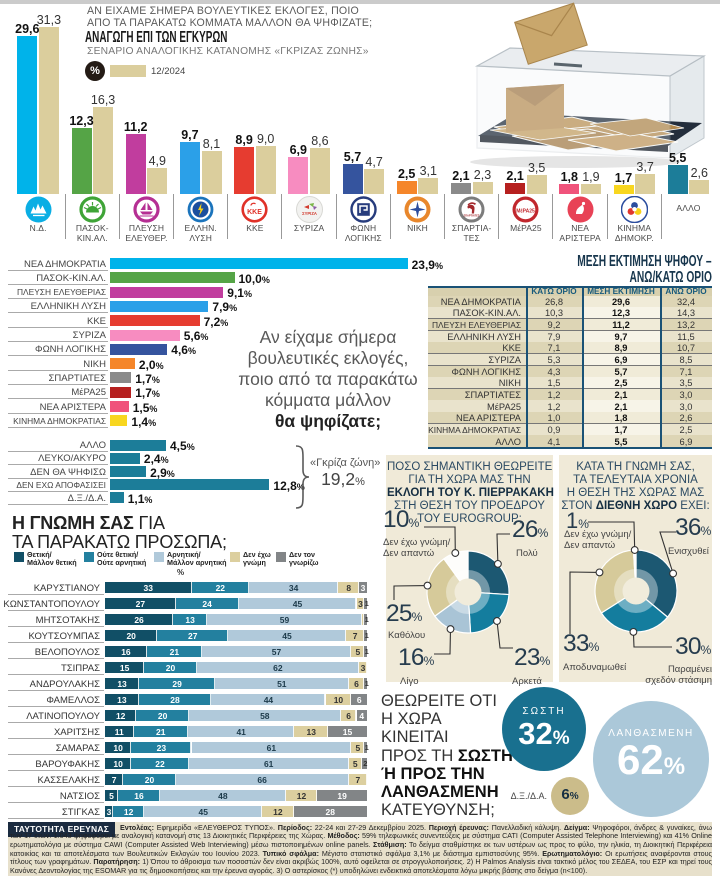  I want to click on svg-text: ΣΥΡΙΖΑ, so click(309, 213).